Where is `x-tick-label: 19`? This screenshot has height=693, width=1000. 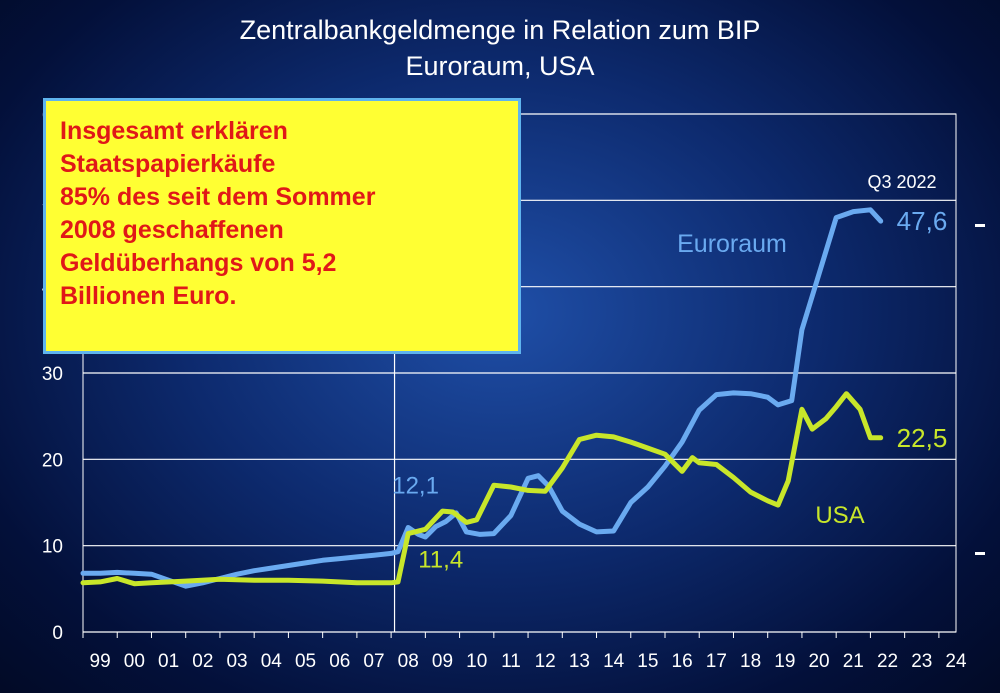
x-tick-label: 19 is located at coordinates (784, 661).